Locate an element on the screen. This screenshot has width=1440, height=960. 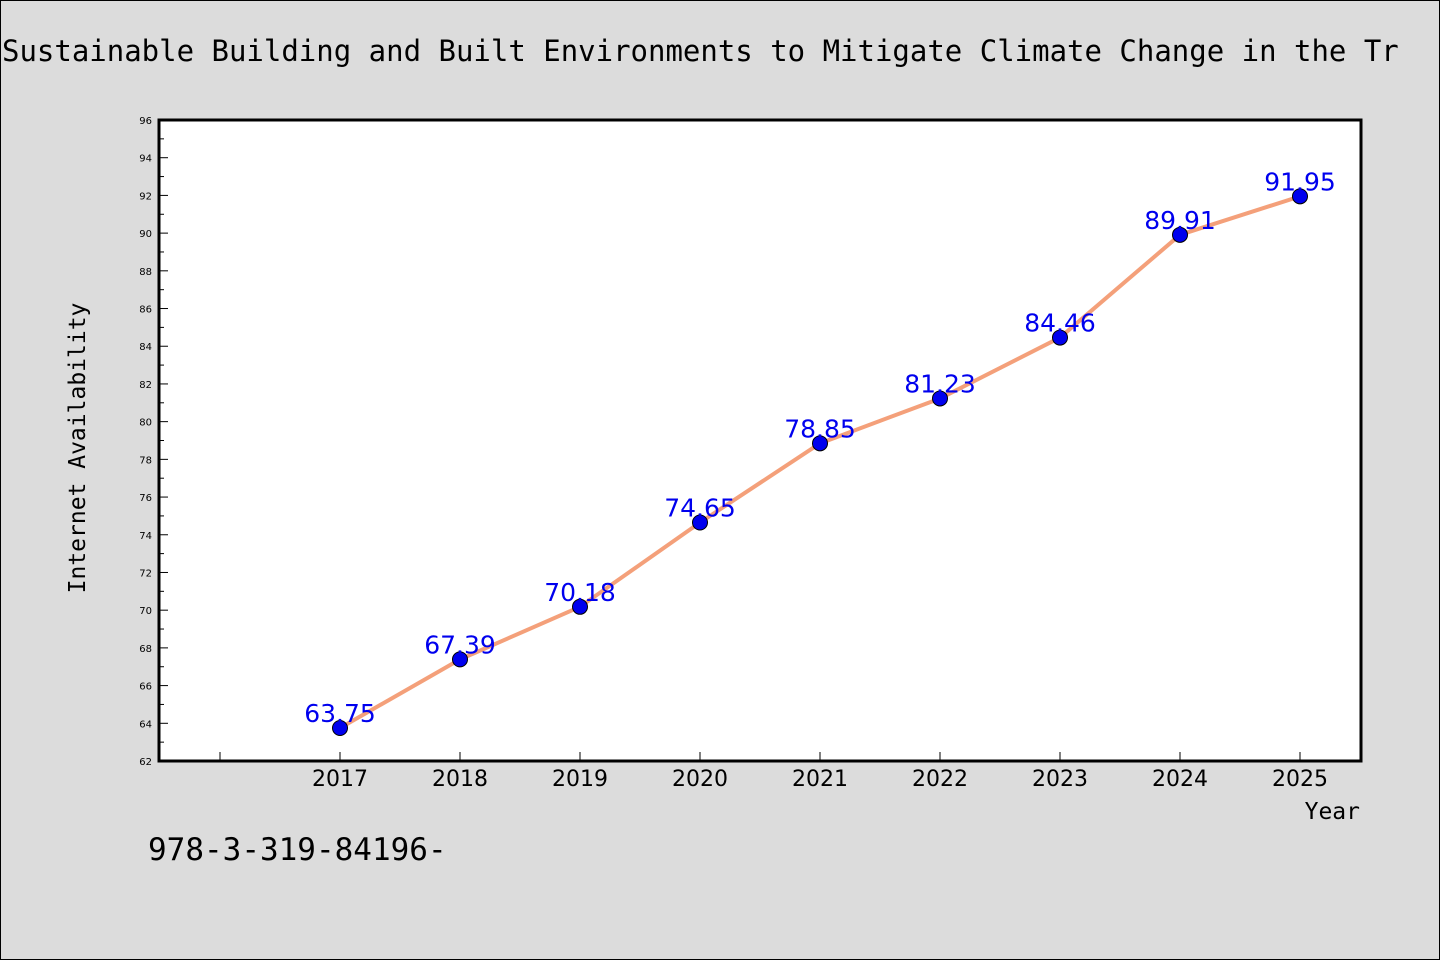
y-tick-label: 94 is located at coordinates (145, 159).